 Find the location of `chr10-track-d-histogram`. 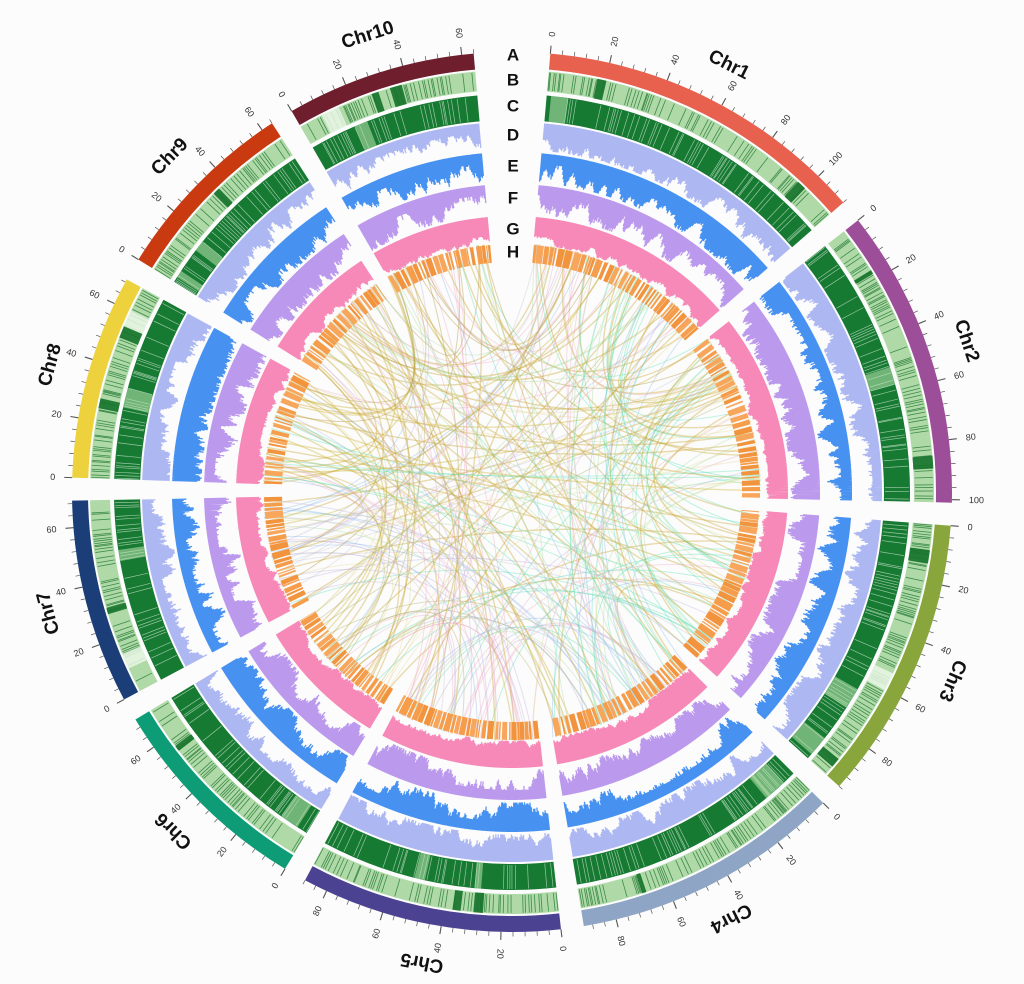

chr10-track-d-histogram is located at coordinates (404, 156).